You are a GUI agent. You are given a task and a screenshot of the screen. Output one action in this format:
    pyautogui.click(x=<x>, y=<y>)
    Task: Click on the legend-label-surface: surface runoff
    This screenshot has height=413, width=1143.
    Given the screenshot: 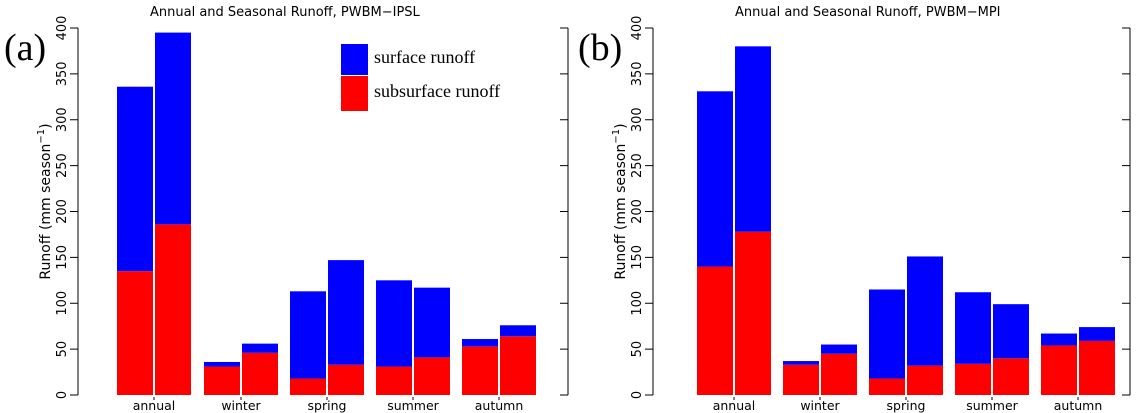 What is the action you would take?
    pyautogui.click(x=424, y=57)
    